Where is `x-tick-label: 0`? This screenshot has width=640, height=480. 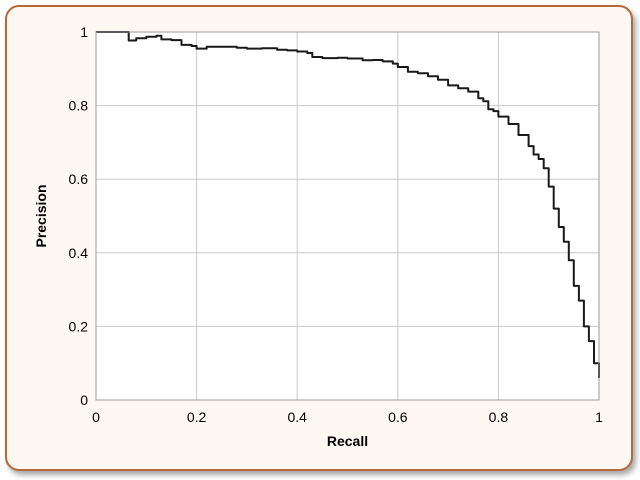 x-tick-label: 0 is located at coordinates (96, 417).